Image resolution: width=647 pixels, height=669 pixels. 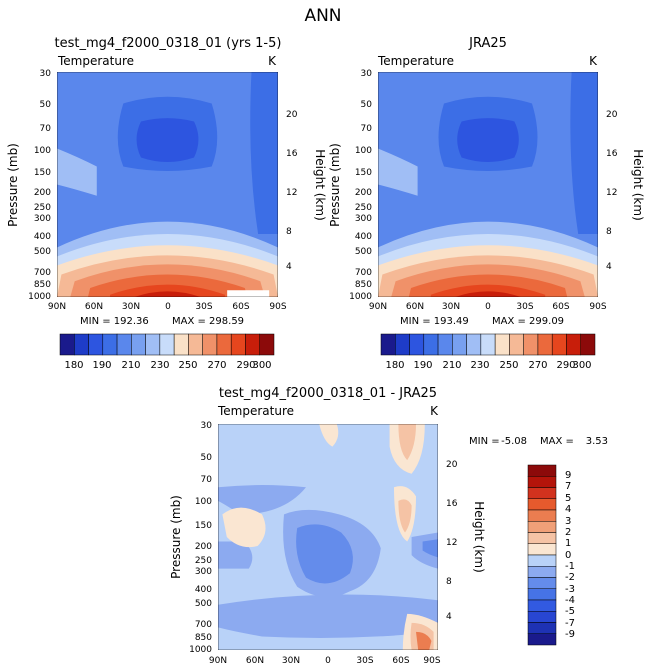 I want to click on y-tick-150: 150, so click(x=363, y=173).